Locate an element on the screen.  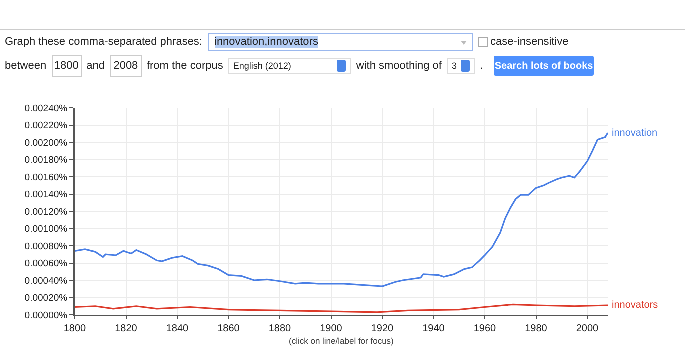
line-series is located at coordinates (341, 309).